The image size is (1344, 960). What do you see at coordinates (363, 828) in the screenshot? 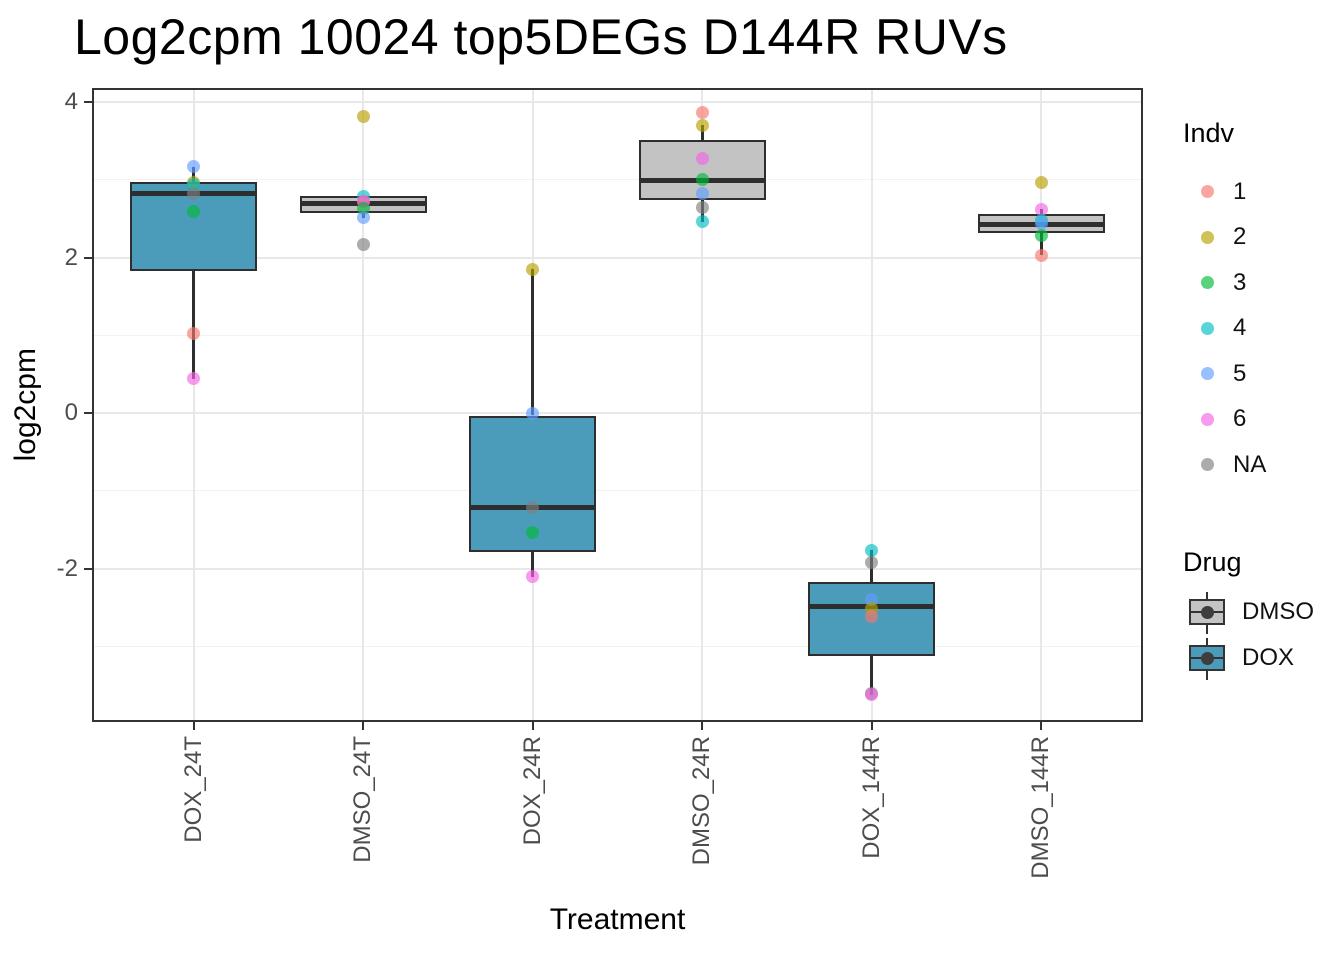
I see `x-tick-label-DMSO_24T: DMSO_24T` at bounding box center [363, 828].